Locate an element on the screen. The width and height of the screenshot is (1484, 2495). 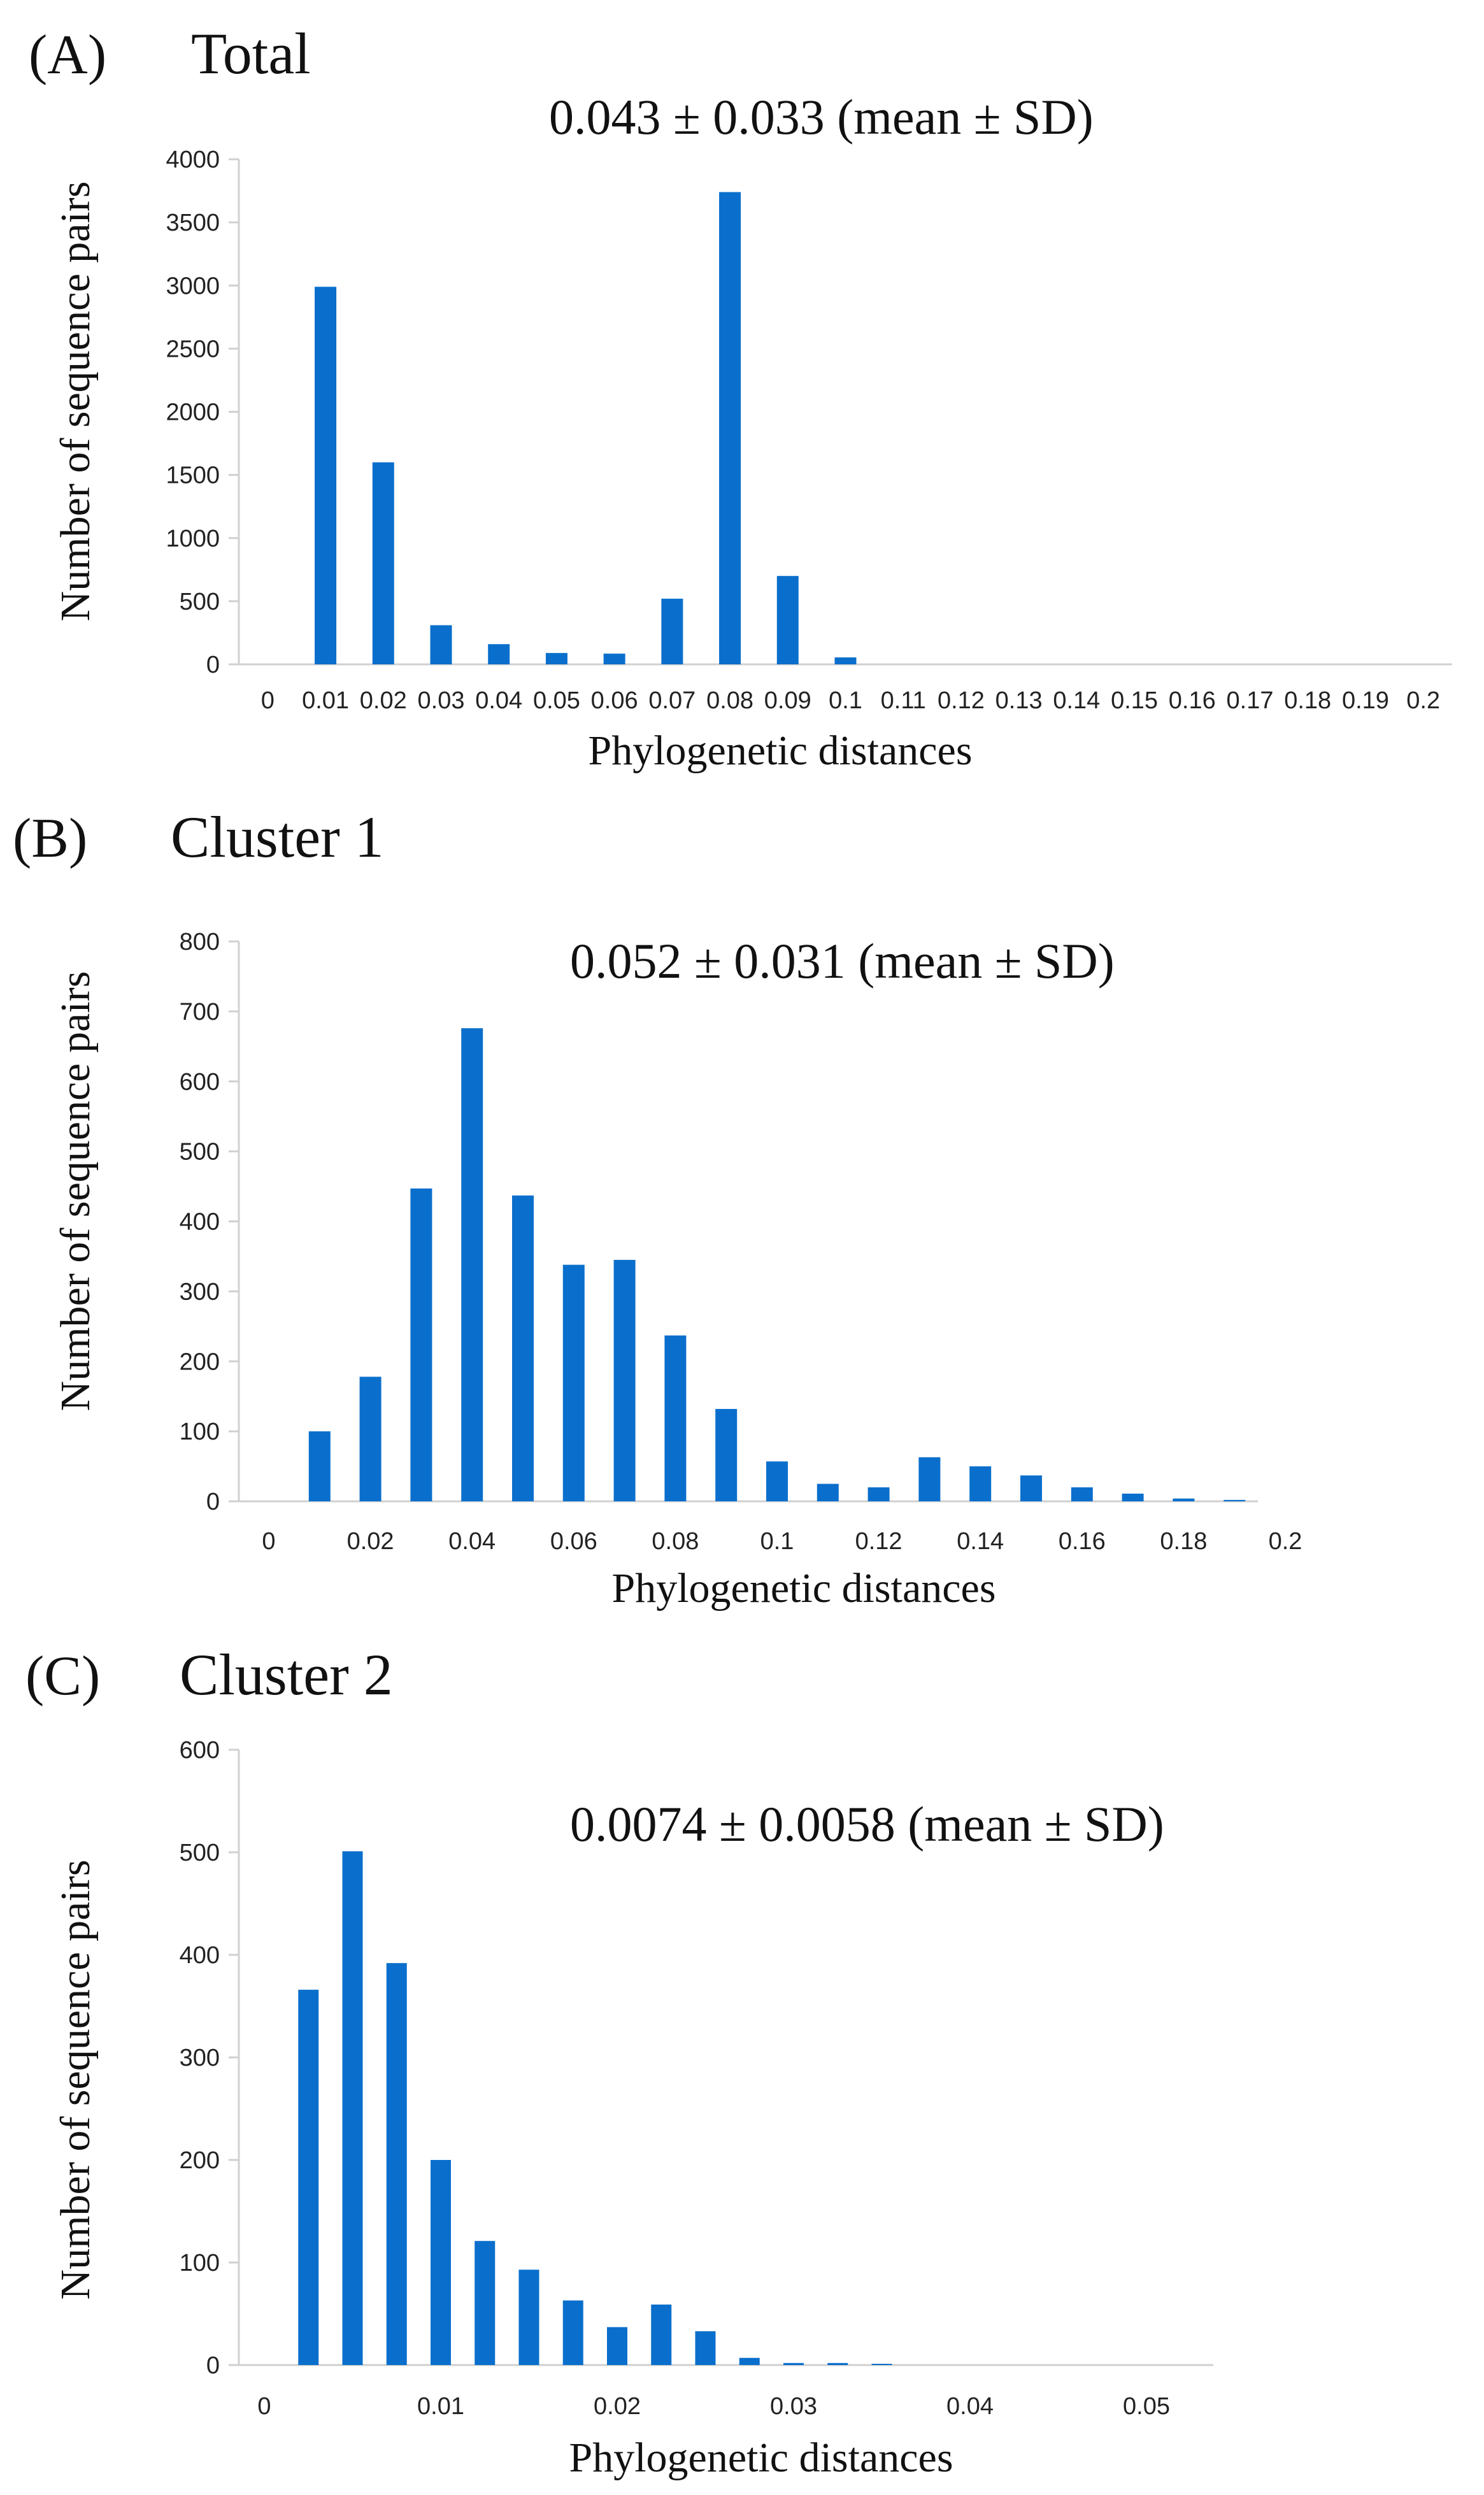
panel-a-x-tick-label: 0.06 is located at coordinates (614, 700).